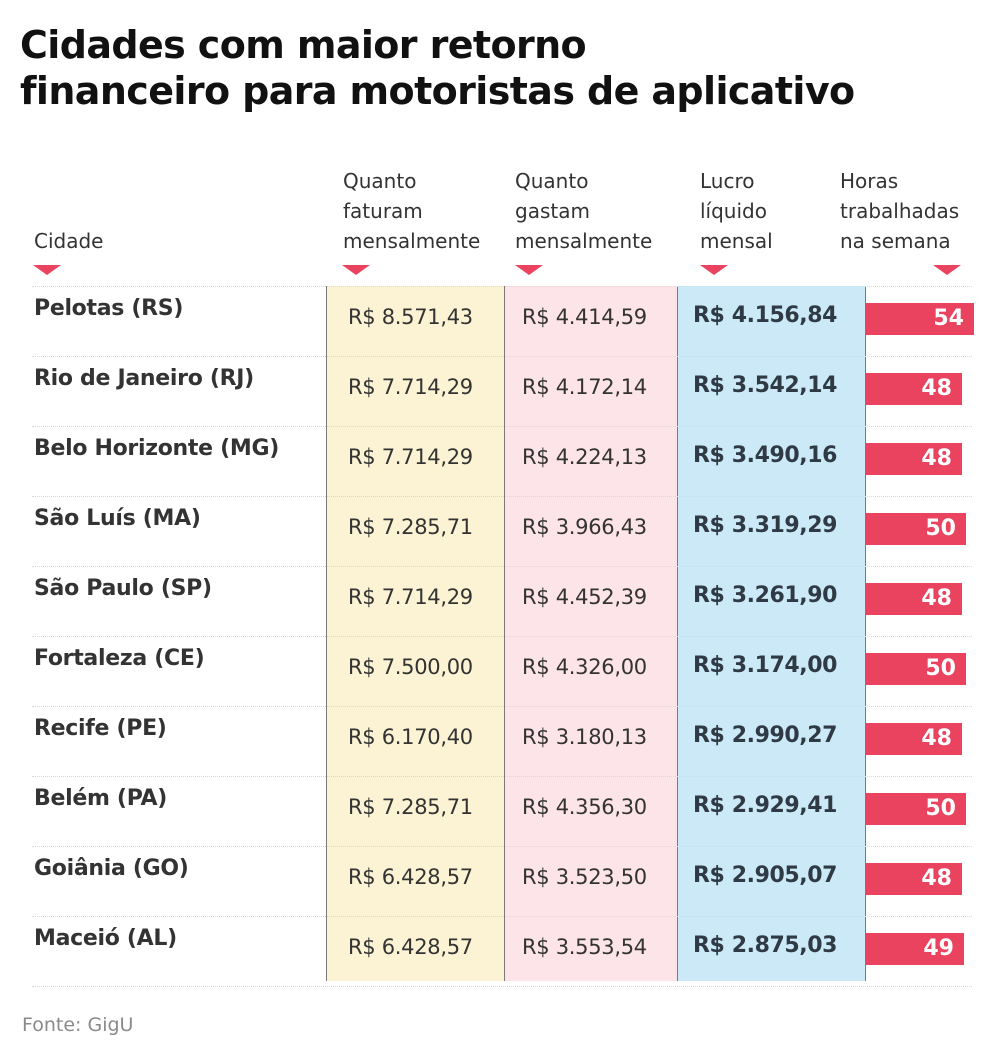  I want to click on expenses-column-bg, so click(591, 633).